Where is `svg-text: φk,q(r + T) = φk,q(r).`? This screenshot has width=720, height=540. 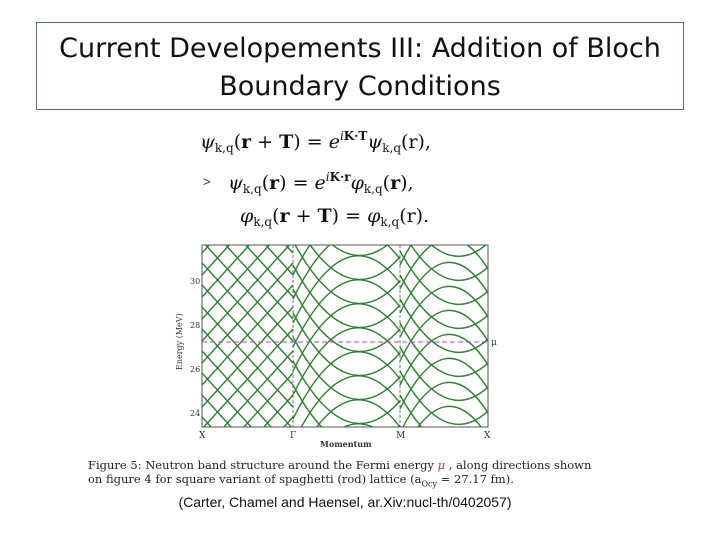 svg-text: φk,q(r + T) = φk,q(r). is located at coordinates (334, 217).